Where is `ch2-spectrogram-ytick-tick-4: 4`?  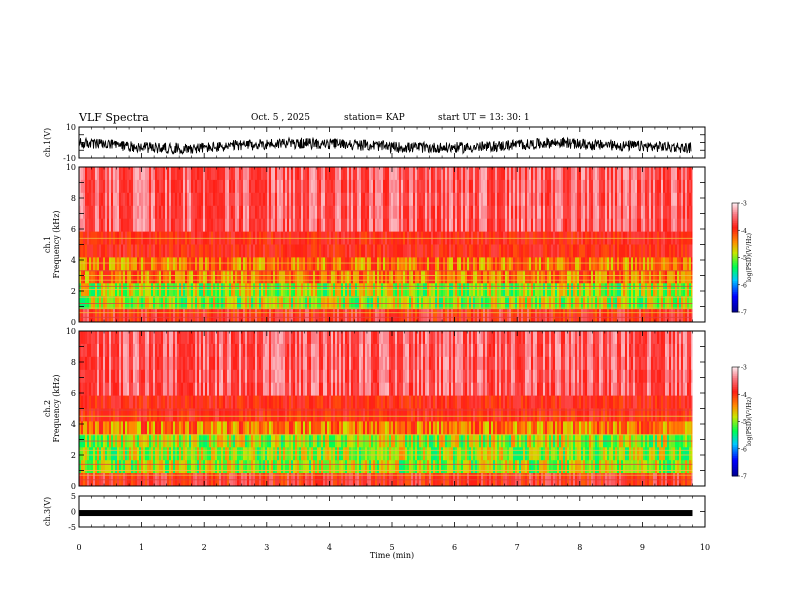 ch2-spectrogram-ytick-tick-4: 4 is located at coordinates (73, 424).